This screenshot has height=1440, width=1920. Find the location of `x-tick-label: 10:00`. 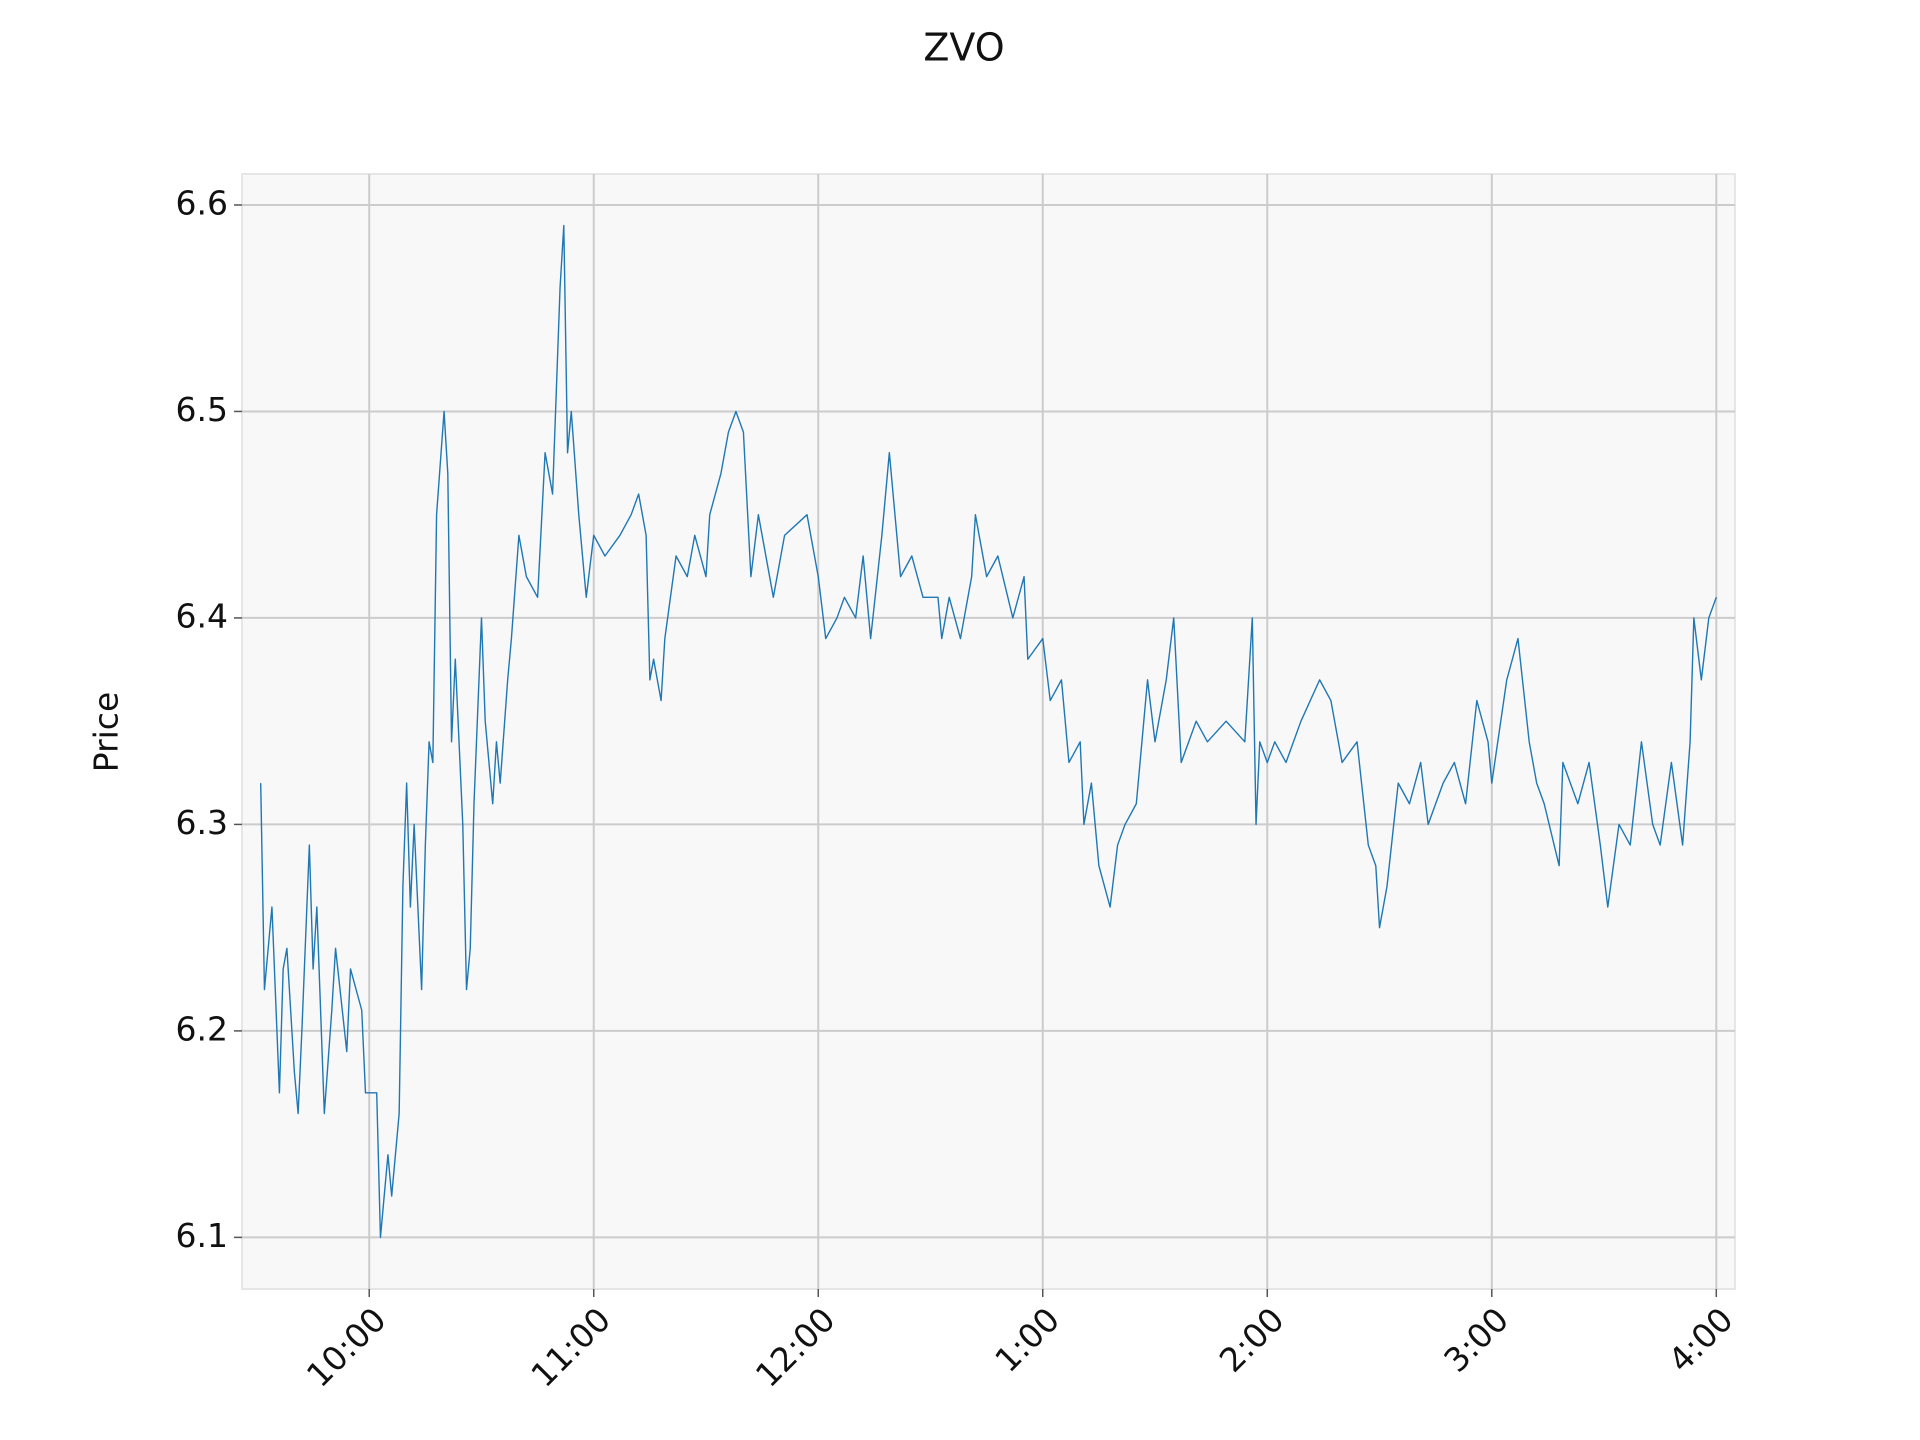

x-tick-label: 10:00 is located at coordinates (346, 1347).